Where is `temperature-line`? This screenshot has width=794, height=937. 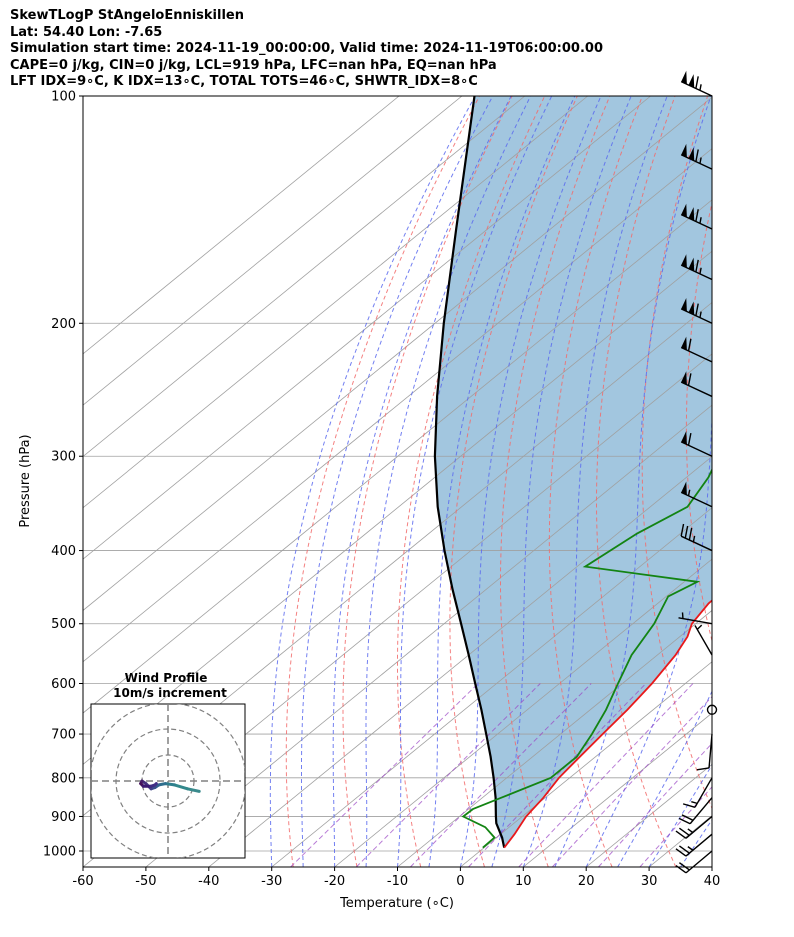
temperature-line is located at coordinates (607, 724).